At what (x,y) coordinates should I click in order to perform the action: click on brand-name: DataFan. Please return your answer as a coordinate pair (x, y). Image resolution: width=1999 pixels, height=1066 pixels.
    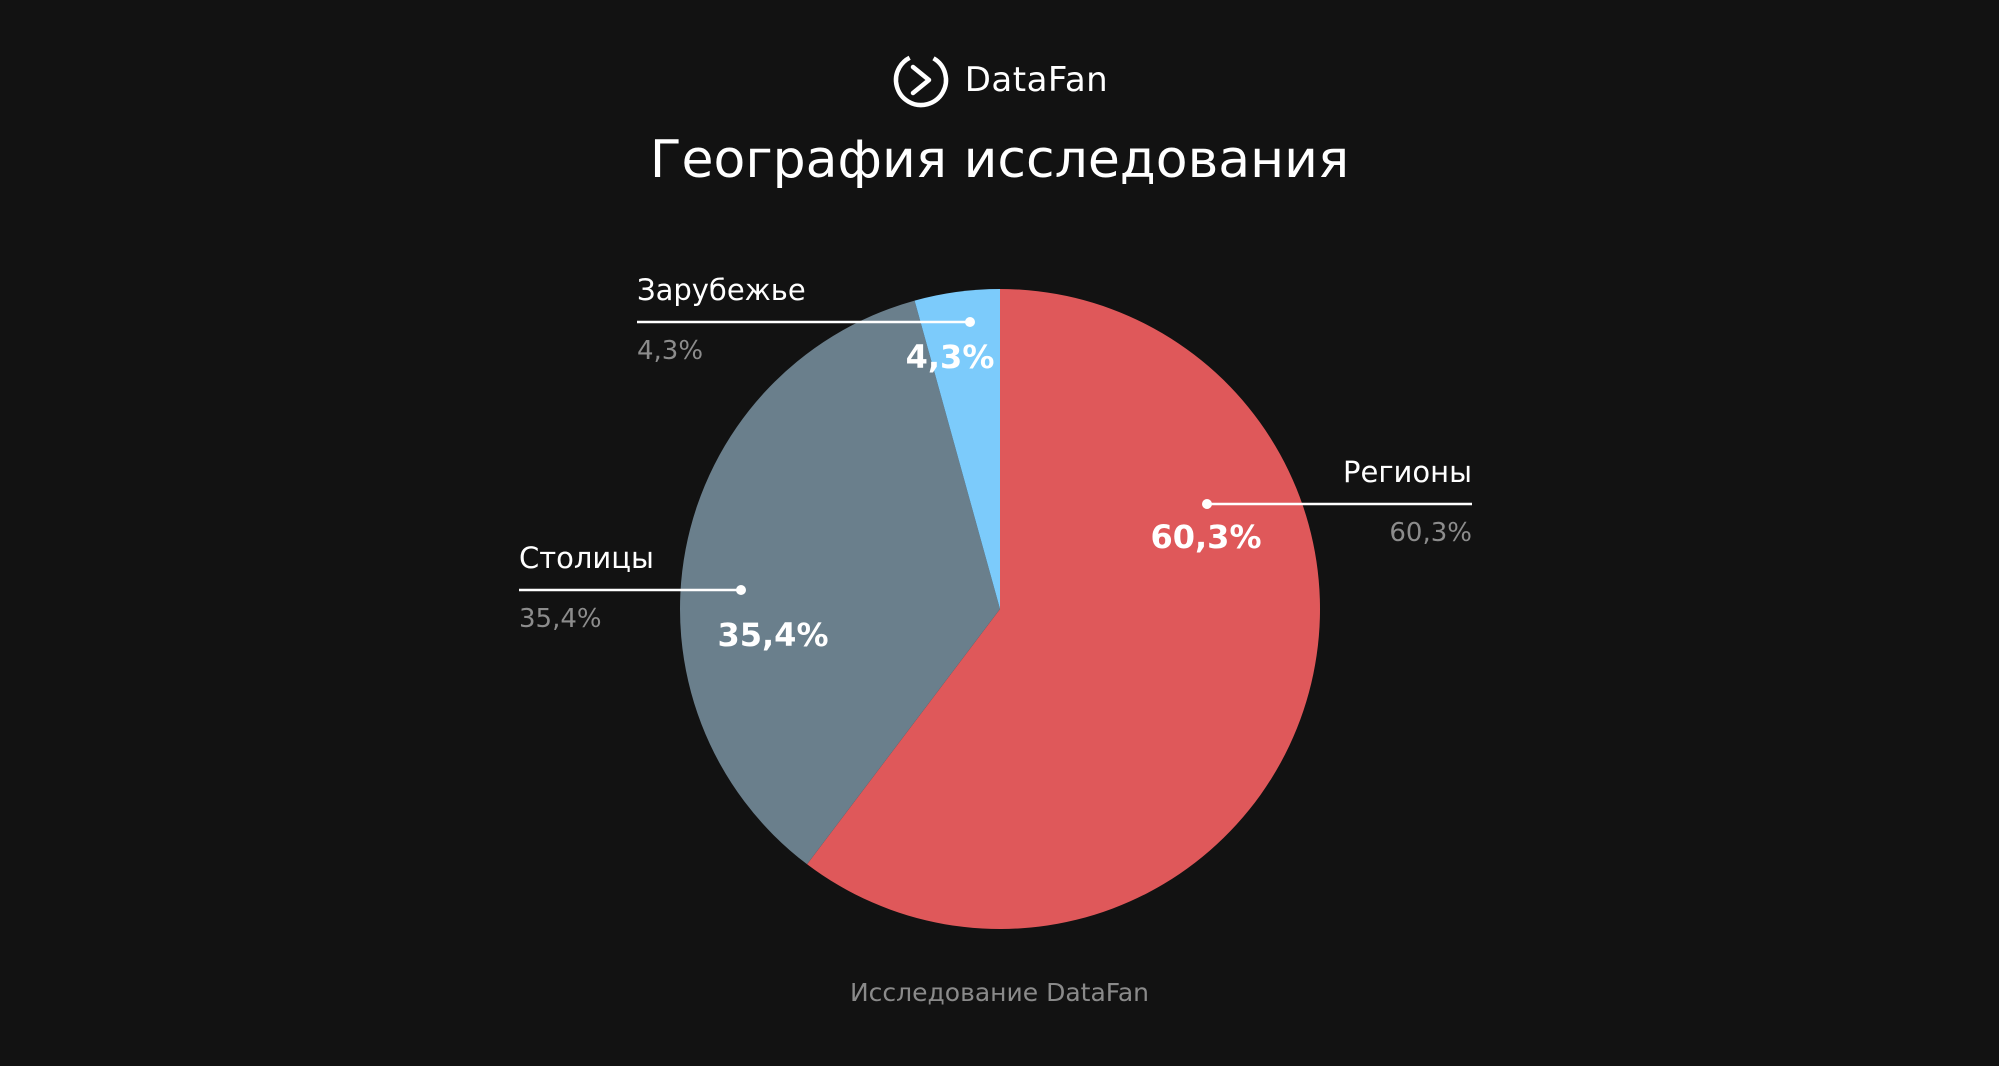
    Looking at the image, I should click on (1036, 80).